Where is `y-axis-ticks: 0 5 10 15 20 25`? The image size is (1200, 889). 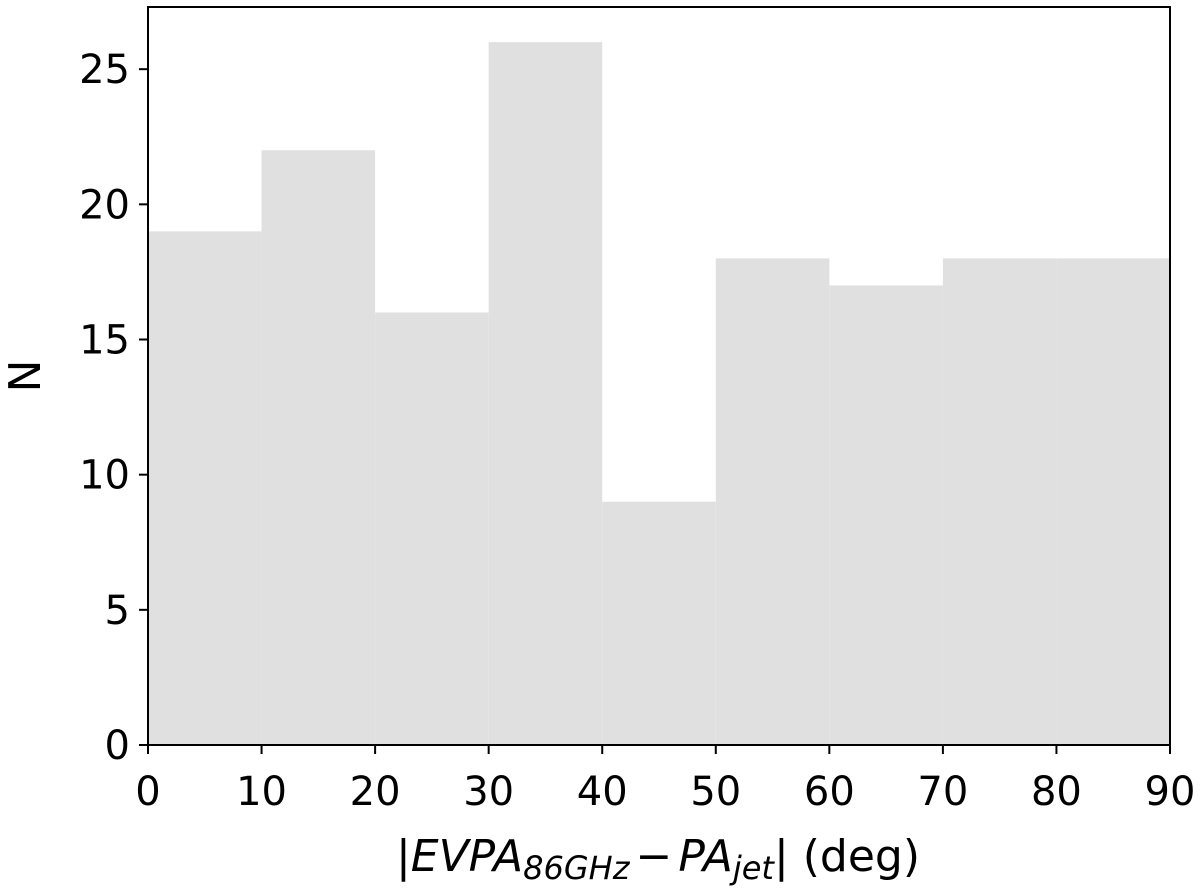 y-axis-ticks: 0 5 10 15 20 25 is located at coordinates (113, 408).